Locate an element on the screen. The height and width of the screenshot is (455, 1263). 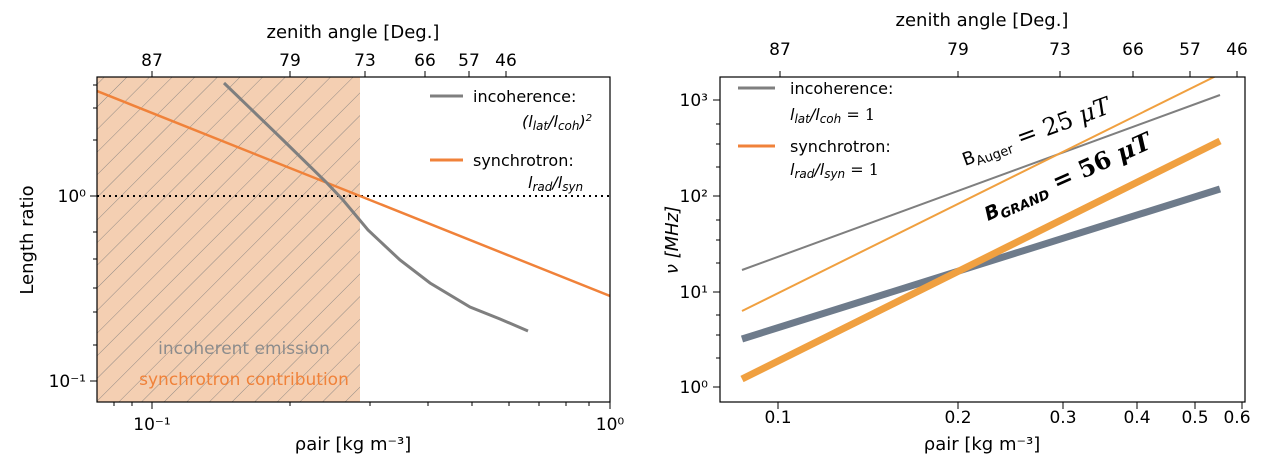
right-x-tick-label: 0.1 is located at coordinates (777, 418).